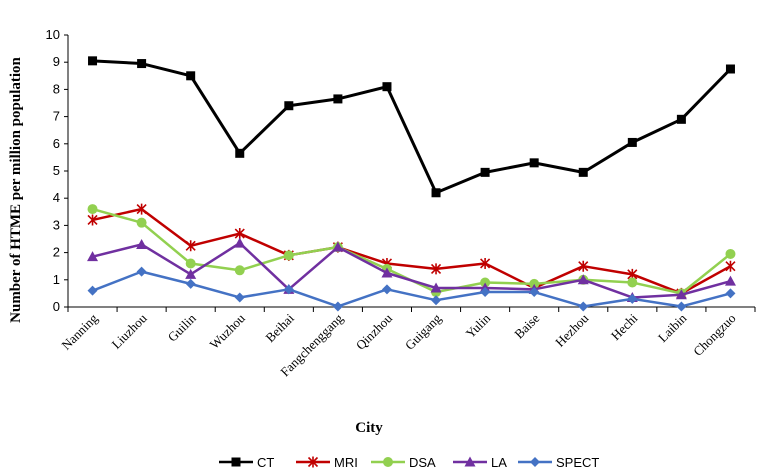 The width and height of the screenshot is (757, 474). What do you see at coordinates (423, 331) in the screenshot?
I see `x-tick-label-guigang: Guigang` at bounding box center [423, 331].